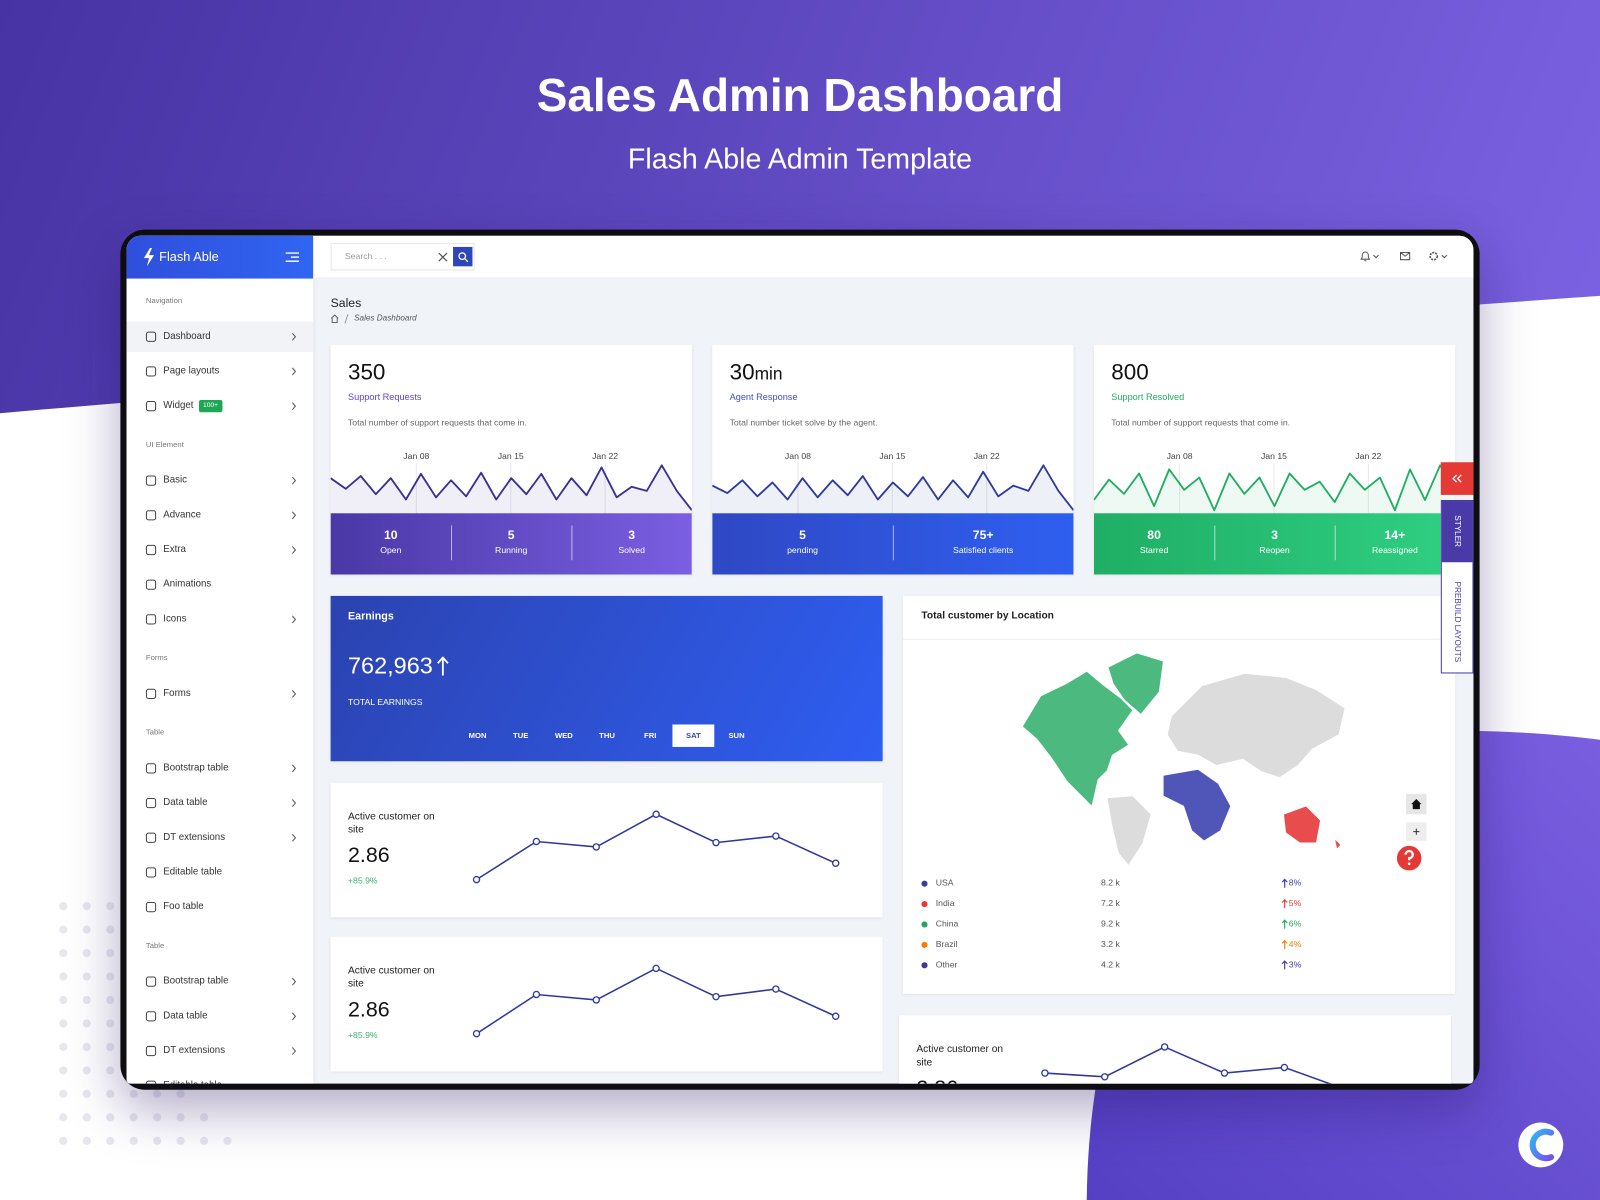 This screenshot has width=1600, height=1200. Describe the element at coordinates (220, 694) in the screenshot. I see `nav-item: Forms` at that location.